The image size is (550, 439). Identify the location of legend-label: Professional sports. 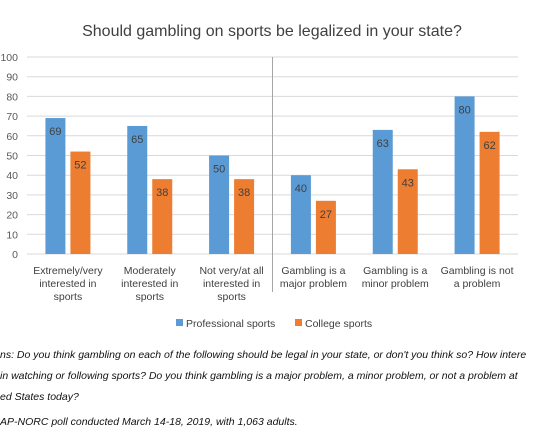
(230, 324).